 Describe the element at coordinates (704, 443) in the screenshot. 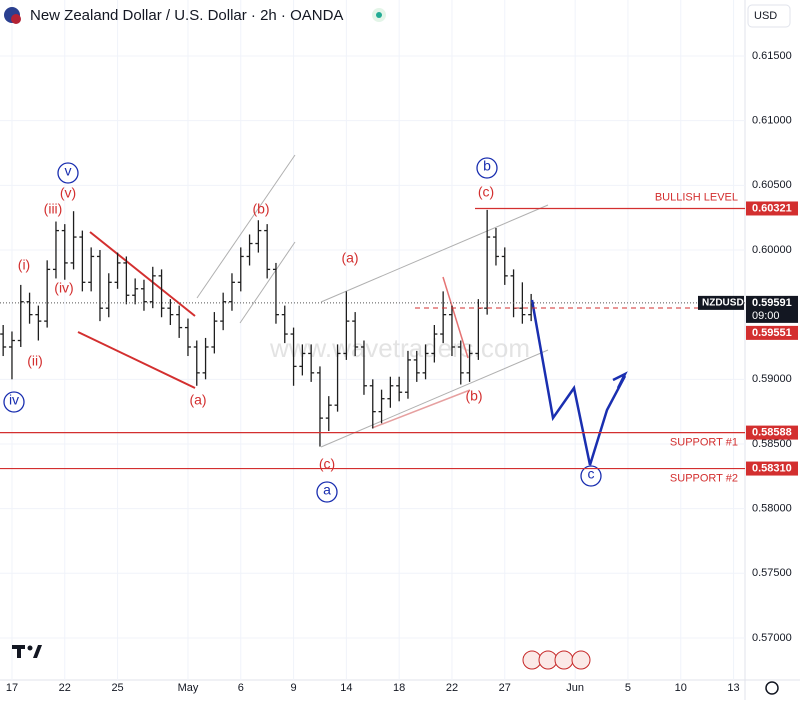

I see `level-name: SUPPORT #1` at that location.